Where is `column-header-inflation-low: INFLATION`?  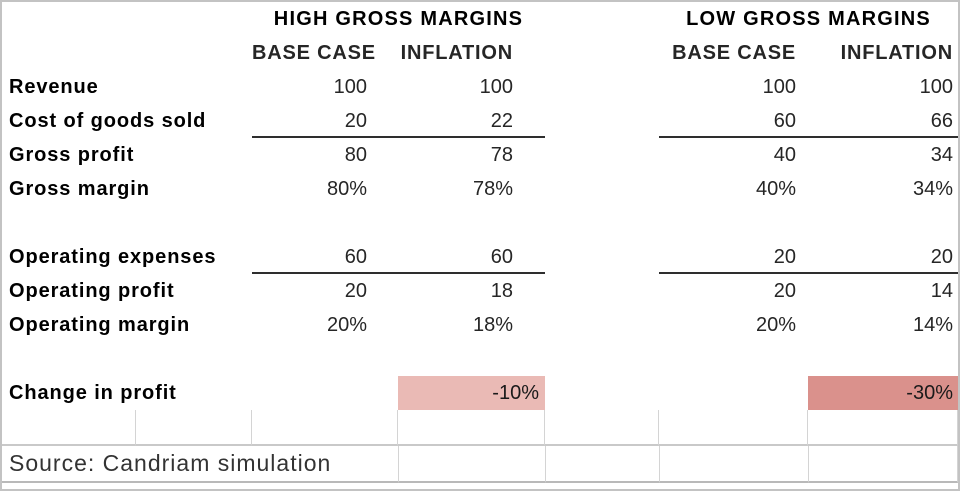 column-header-inflation-low: INFLATION is located at coordinates (896, 53).